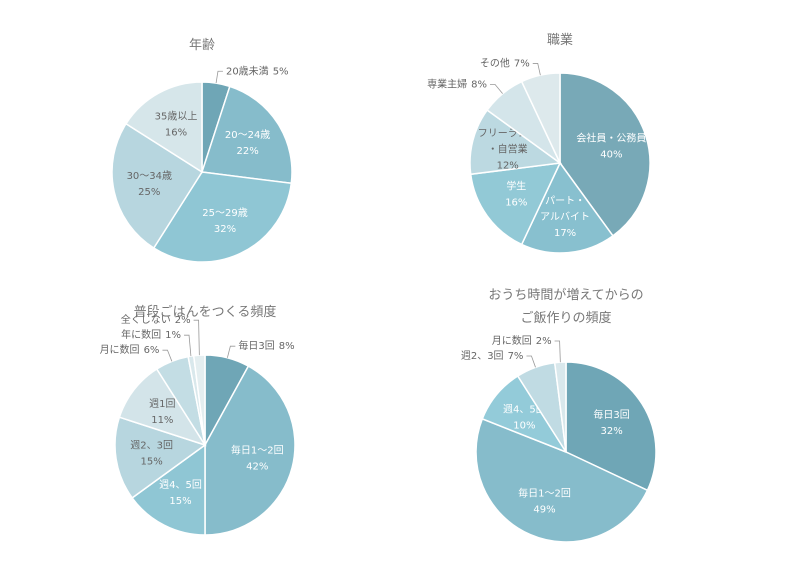 The image size is (800, 562). I want to click on value-label: 10%, so click(524, 426).